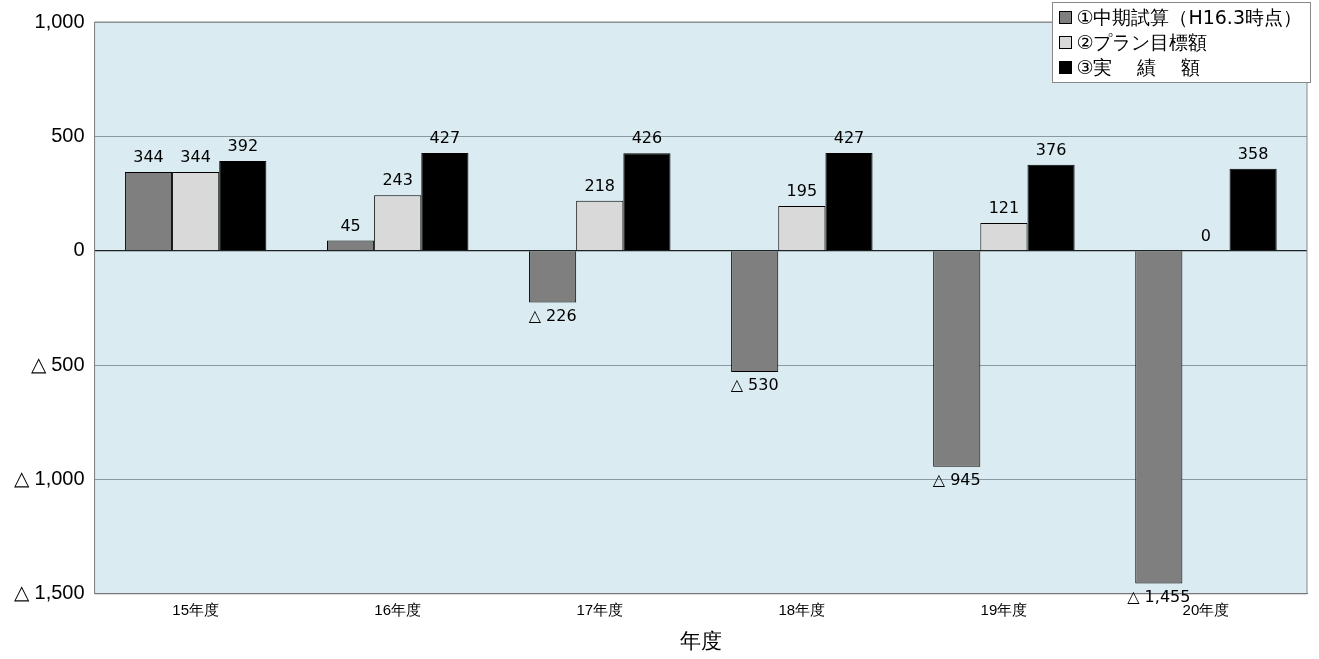  Describe the element at coordinates (1004, 208) in the screenshot. I see `data-label: 121` at that location.